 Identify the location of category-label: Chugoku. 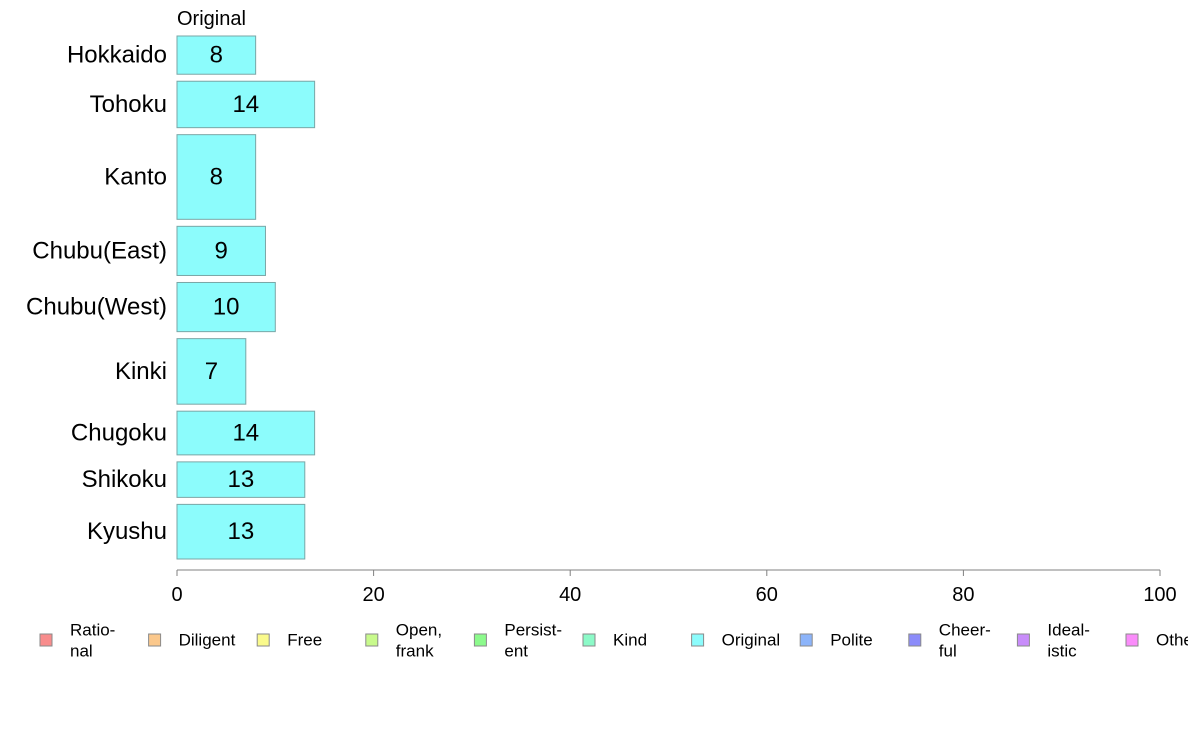
(119, 433).